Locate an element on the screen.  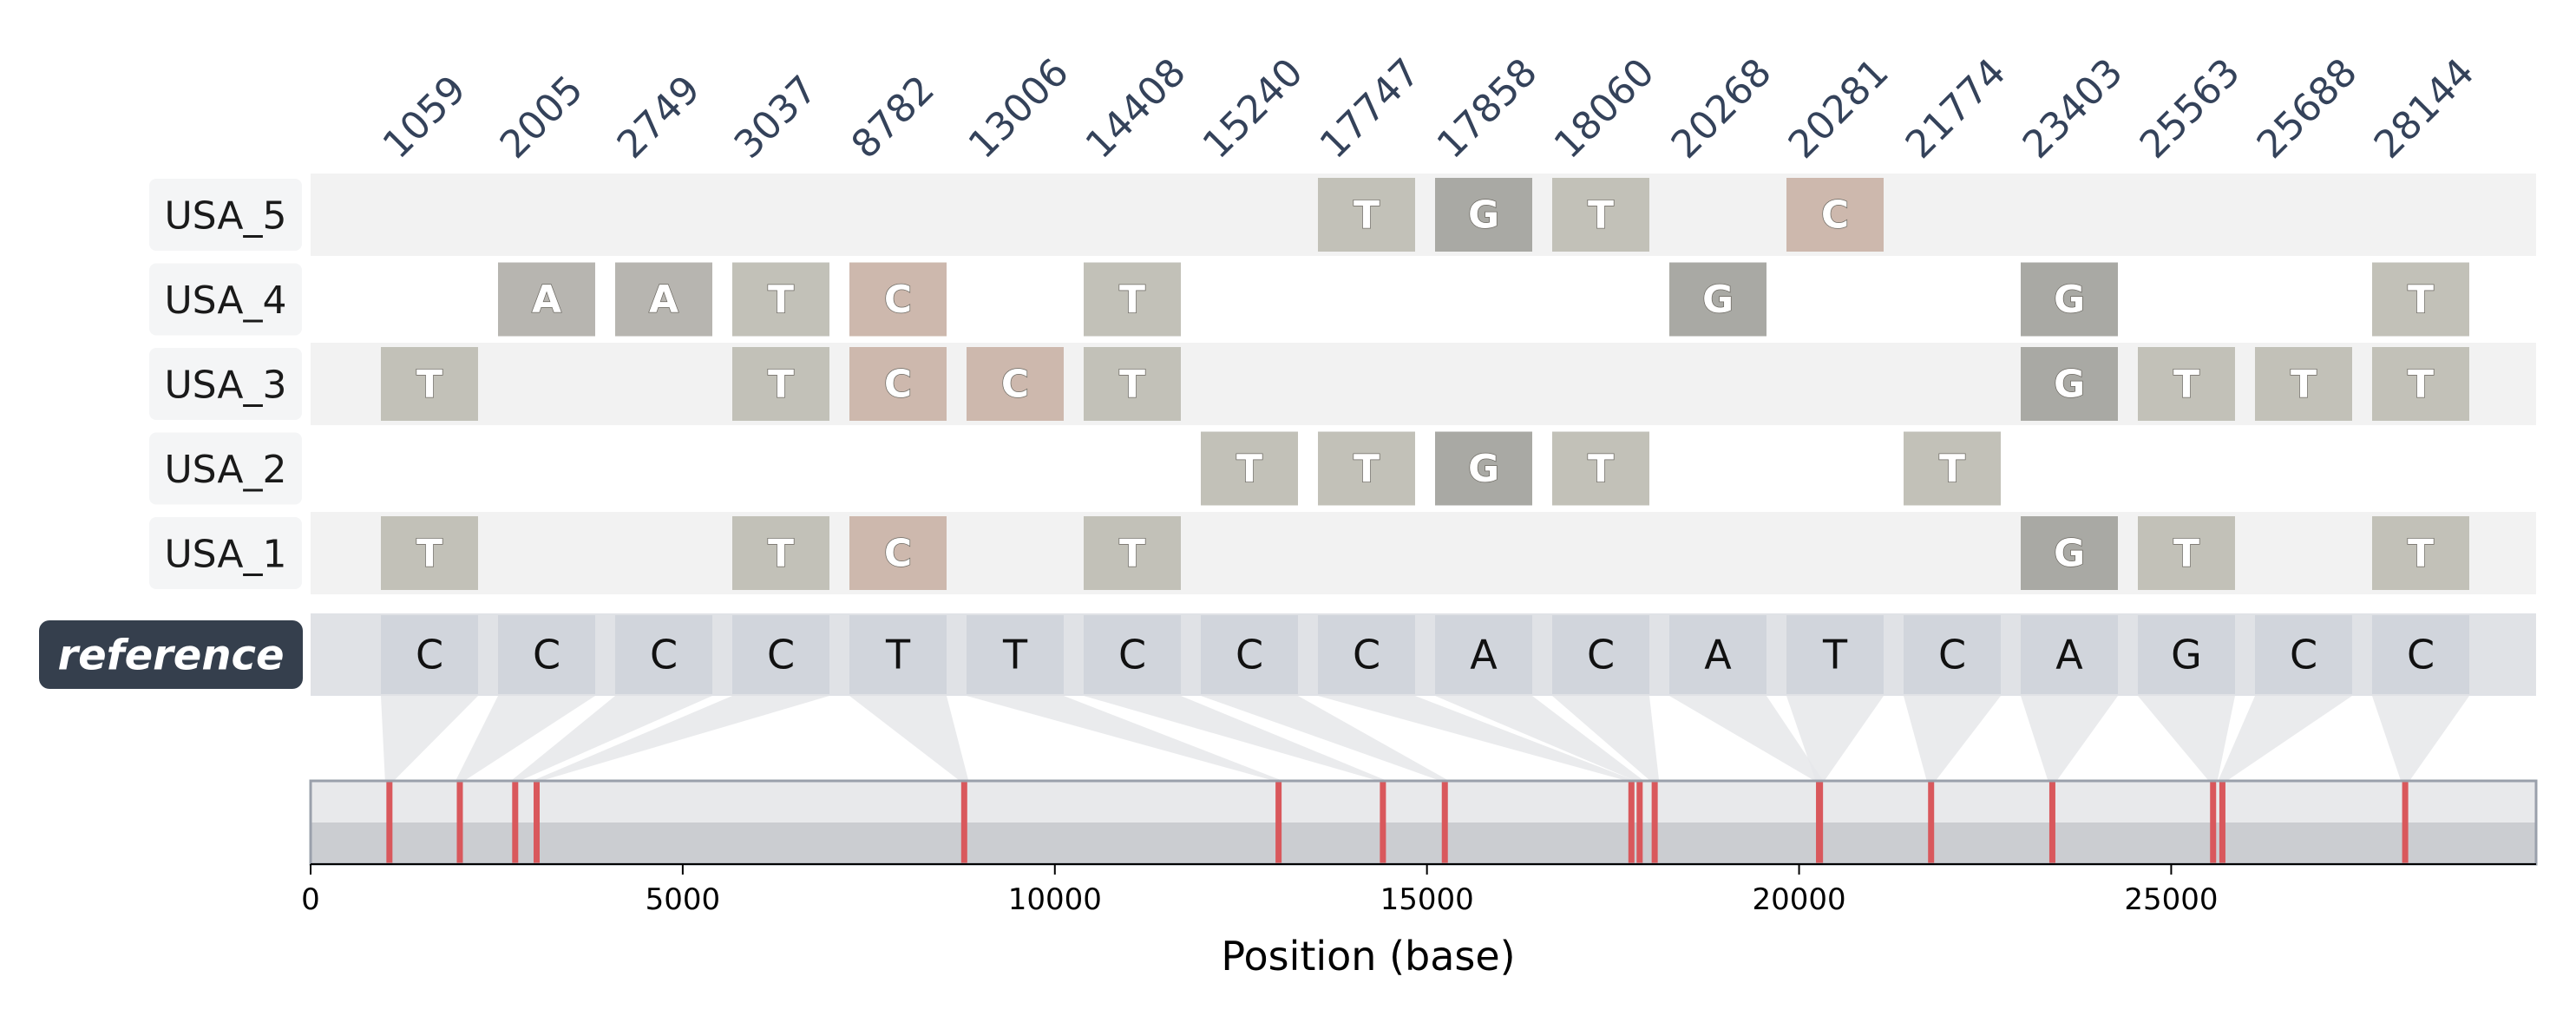
x-tick-label-10000: 10000 is located at coordinates (1055, 899).